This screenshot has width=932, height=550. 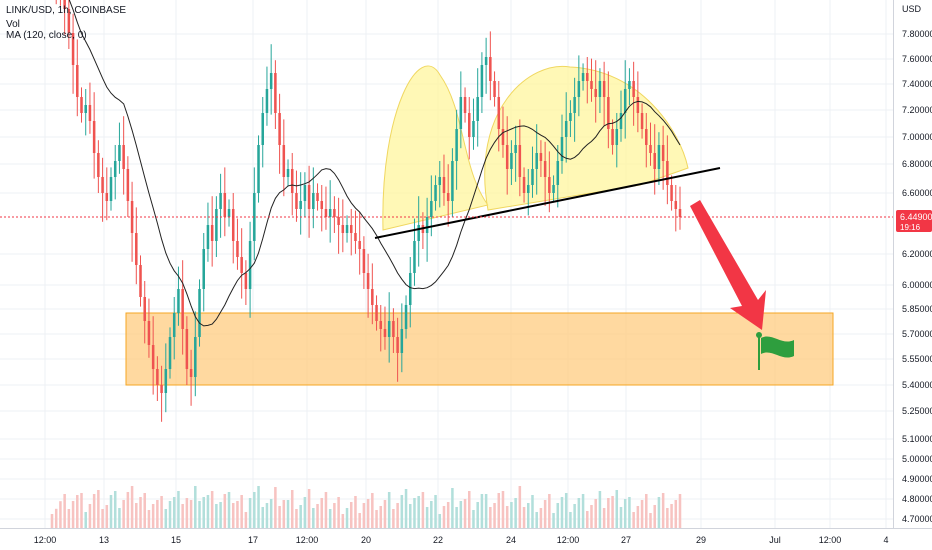 What do you see at coordinates (46, 35) in the screenshot?
I see `ma-indicator-label: MA (120, close, 0)` at bounding box center [46, 35].